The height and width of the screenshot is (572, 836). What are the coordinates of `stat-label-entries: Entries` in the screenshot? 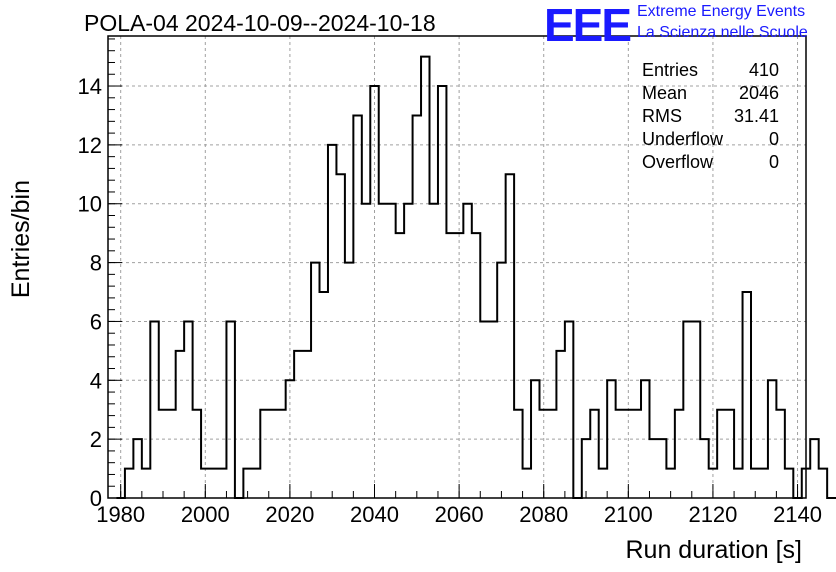 It's located at (670, 70).